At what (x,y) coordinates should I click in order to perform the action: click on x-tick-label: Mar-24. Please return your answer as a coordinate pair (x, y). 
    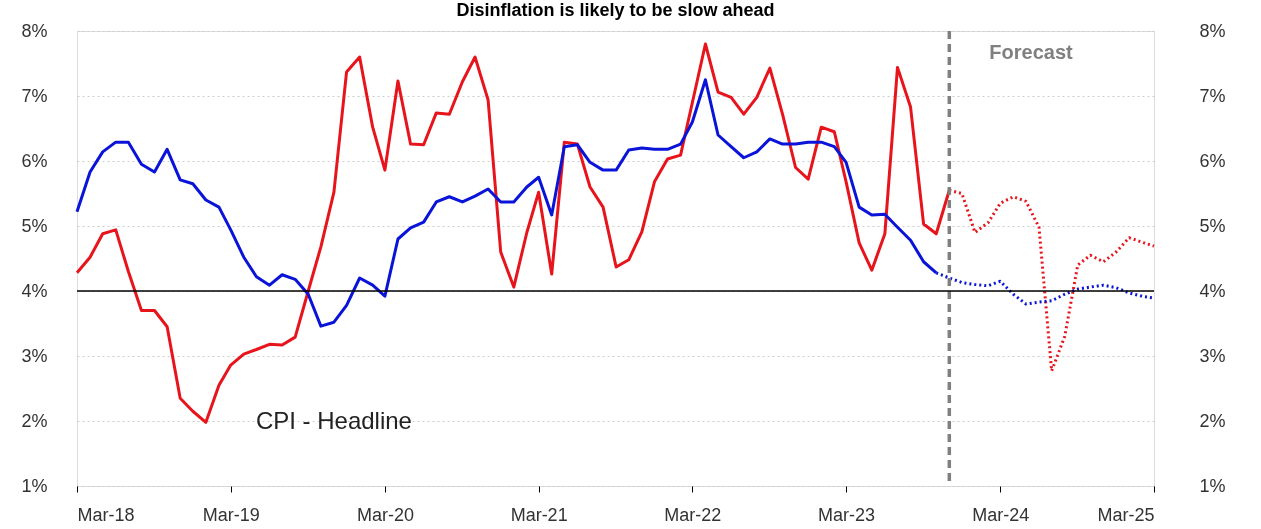
    Looking at the image, I should click on (1001, 514).